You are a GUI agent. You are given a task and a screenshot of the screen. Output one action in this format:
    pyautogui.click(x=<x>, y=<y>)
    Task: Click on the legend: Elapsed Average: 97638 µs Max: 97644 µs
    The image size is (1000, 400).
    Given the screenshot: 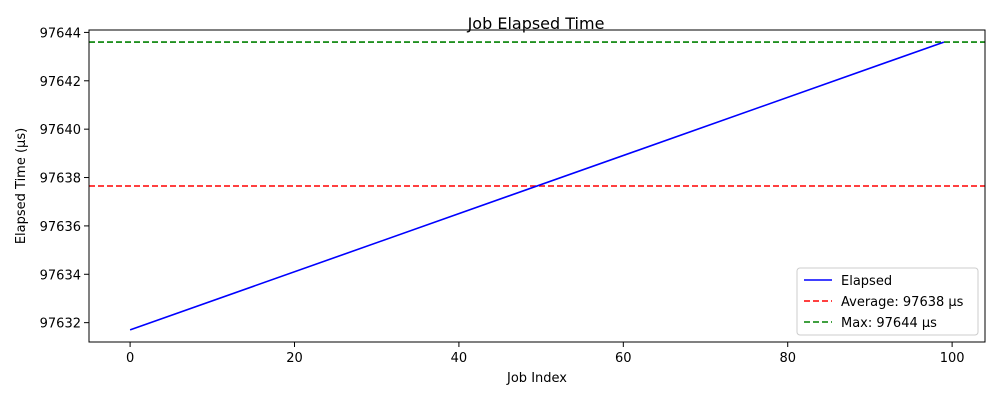 What is the action you would take?
    pyautogui.click(x=887, y=301)
    